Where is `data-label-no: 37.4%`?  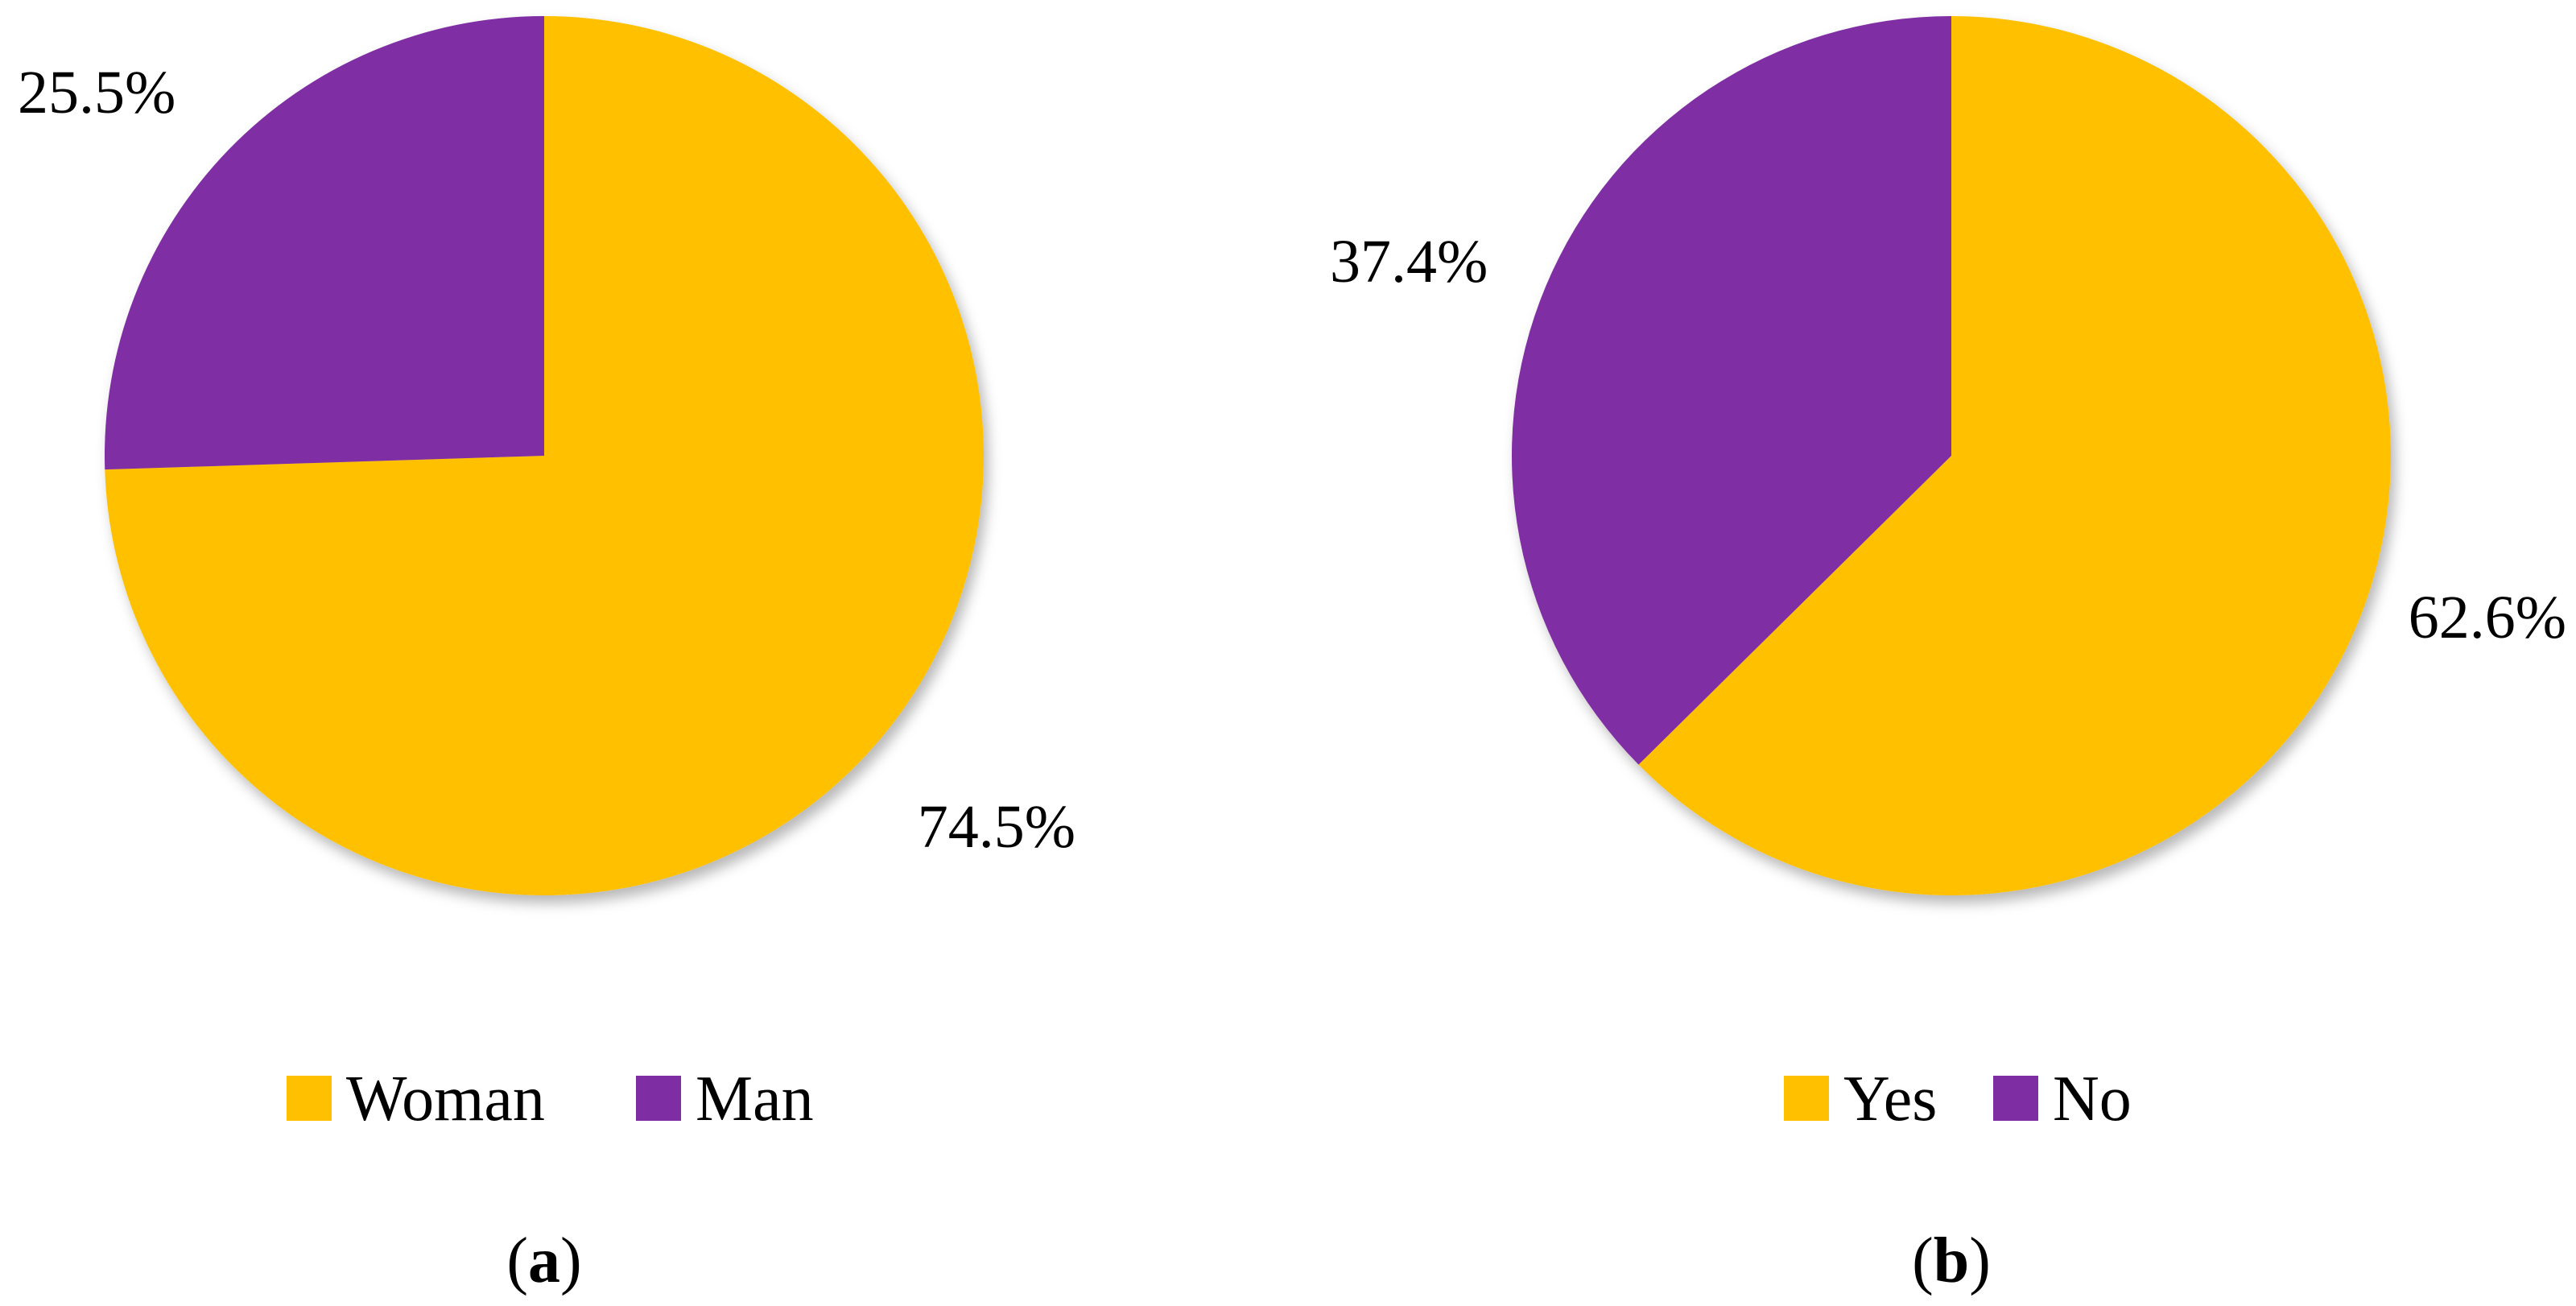
data-label-no: 37.4% is located at coordinates (1409, 262).